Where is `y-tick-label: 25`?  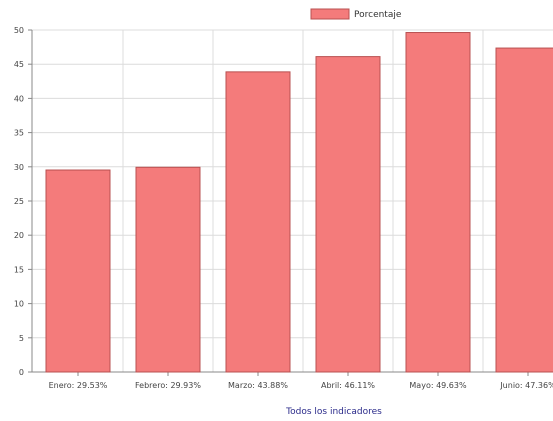 y-tick-label: 25 is located at coordinates (19, 201).